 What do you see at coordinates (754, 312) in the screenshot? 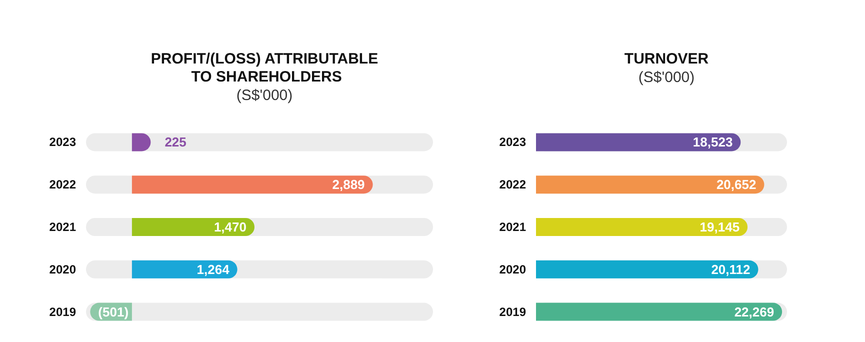
I see `data-label: 22,269` at bounding box center [754, 312].